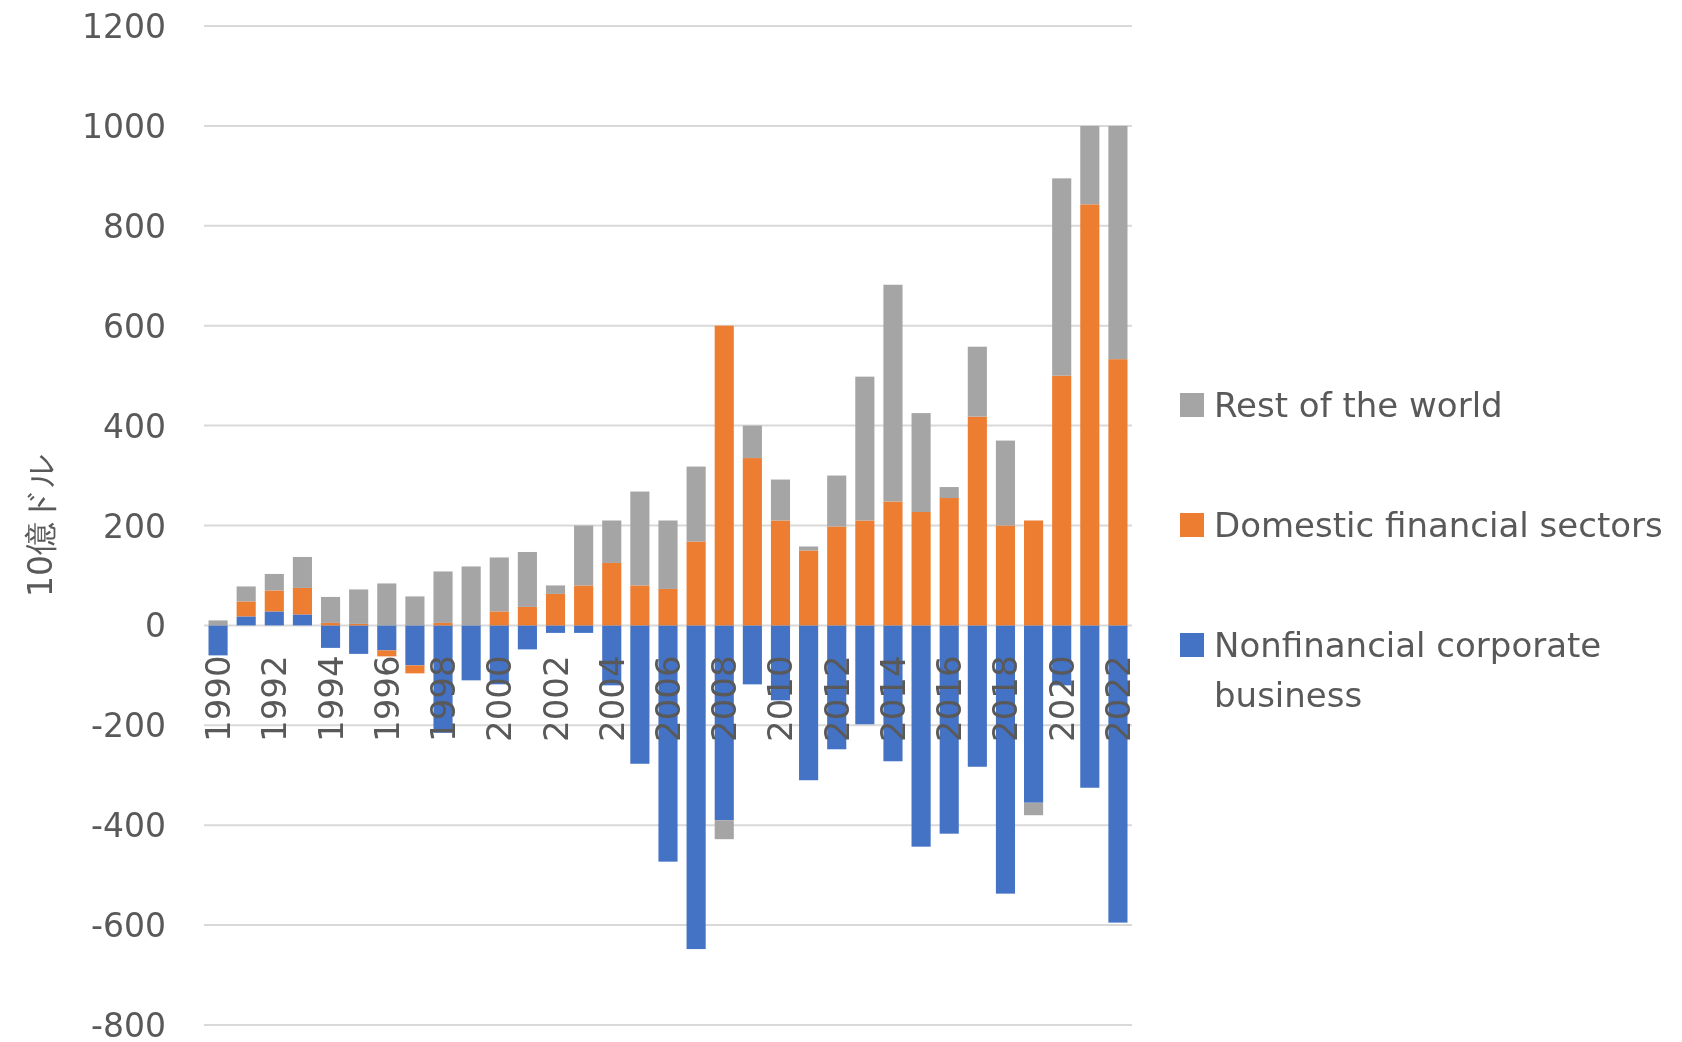  What do you see at coordinates (128, 1024) in the screenshot?
I see `y-tick-label: -800` at bounding box center [128, 1024].